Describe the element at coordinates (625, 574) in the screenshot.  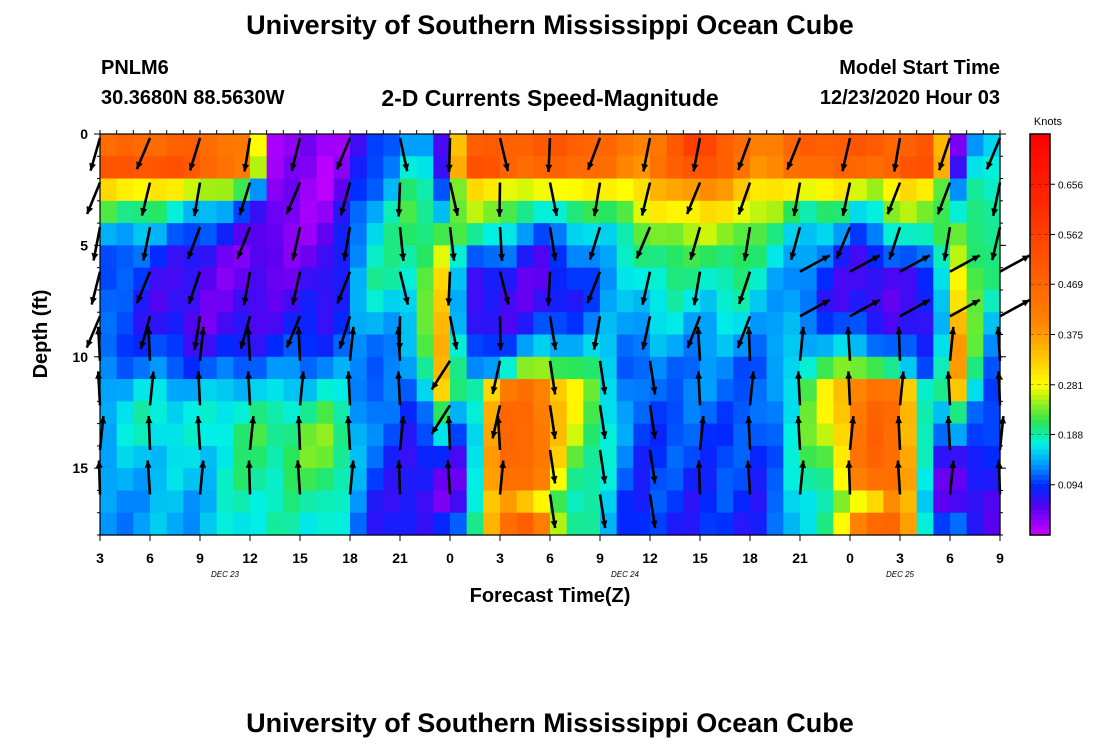
I see `date-label: DEC 24` at that location.